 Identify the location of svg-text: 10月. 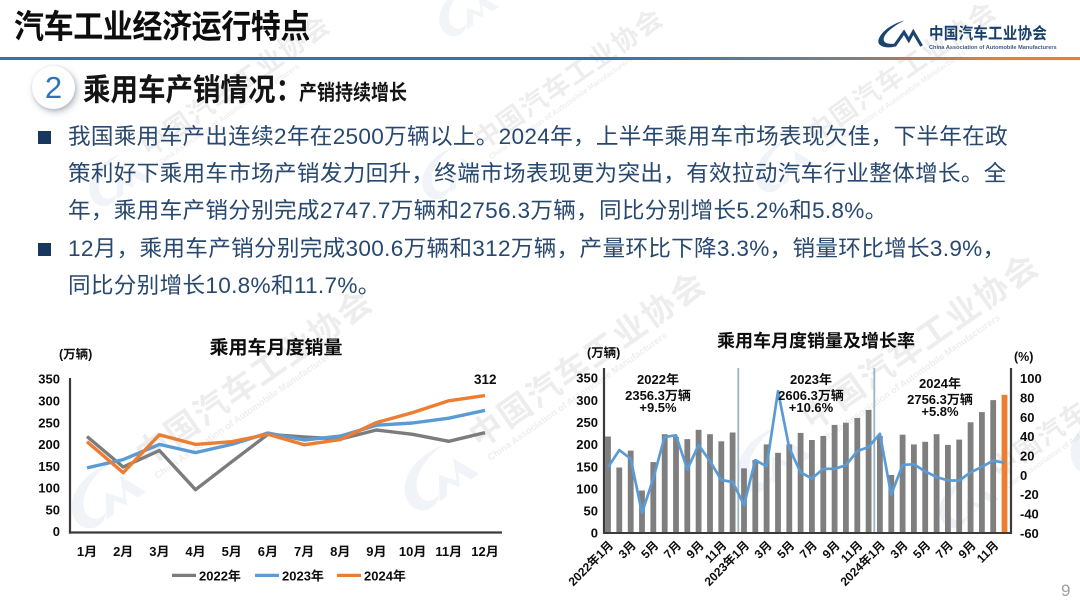
(412, 551).